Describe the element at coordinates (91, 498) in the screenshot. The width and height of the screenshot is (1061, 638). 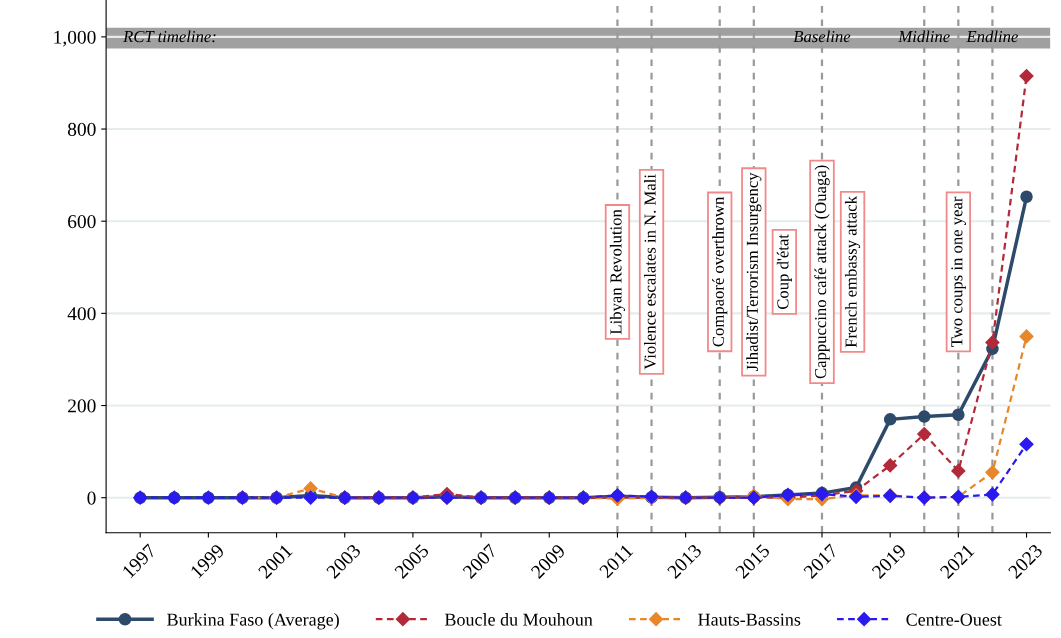
I see `y-tick-label: 0` at that location.